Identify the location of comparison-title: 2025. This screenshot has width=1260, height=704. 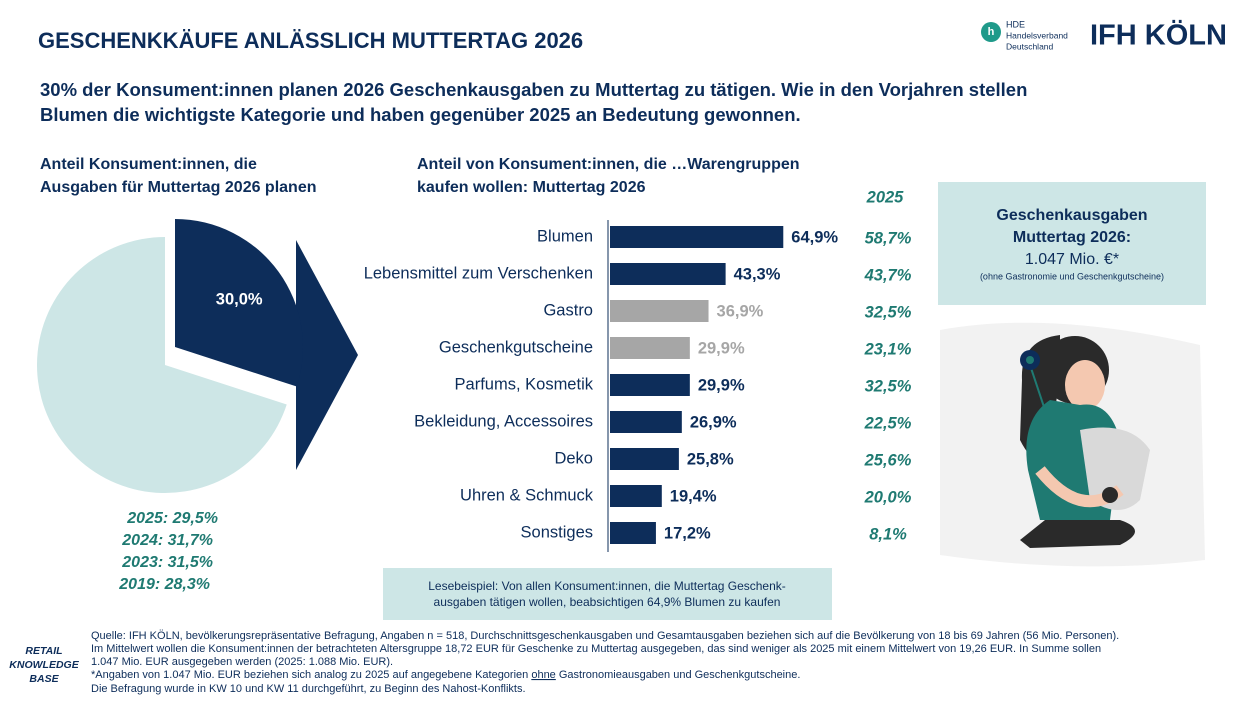
(885, 197).